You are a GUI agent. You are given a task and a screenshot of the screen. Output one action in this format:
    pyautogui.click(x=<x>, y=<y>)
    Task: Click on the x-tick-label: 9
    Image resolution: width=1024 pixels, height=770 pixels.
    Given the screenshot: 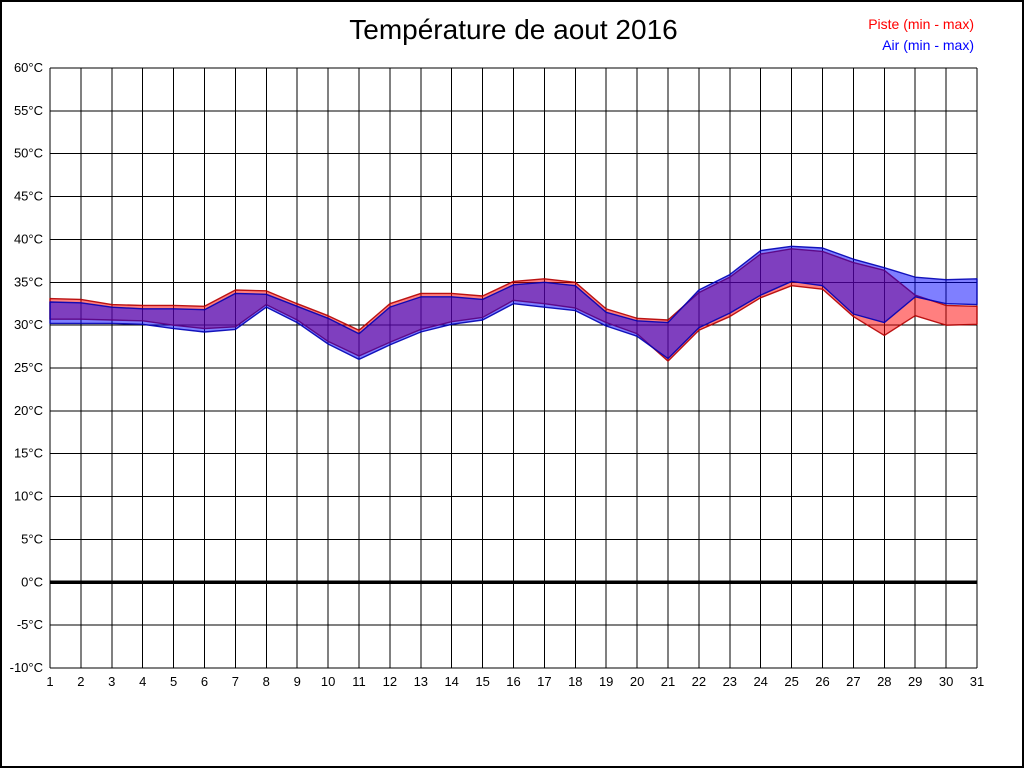 What is the action you would take?
    pyautogui.click(x=297, y=681)
    